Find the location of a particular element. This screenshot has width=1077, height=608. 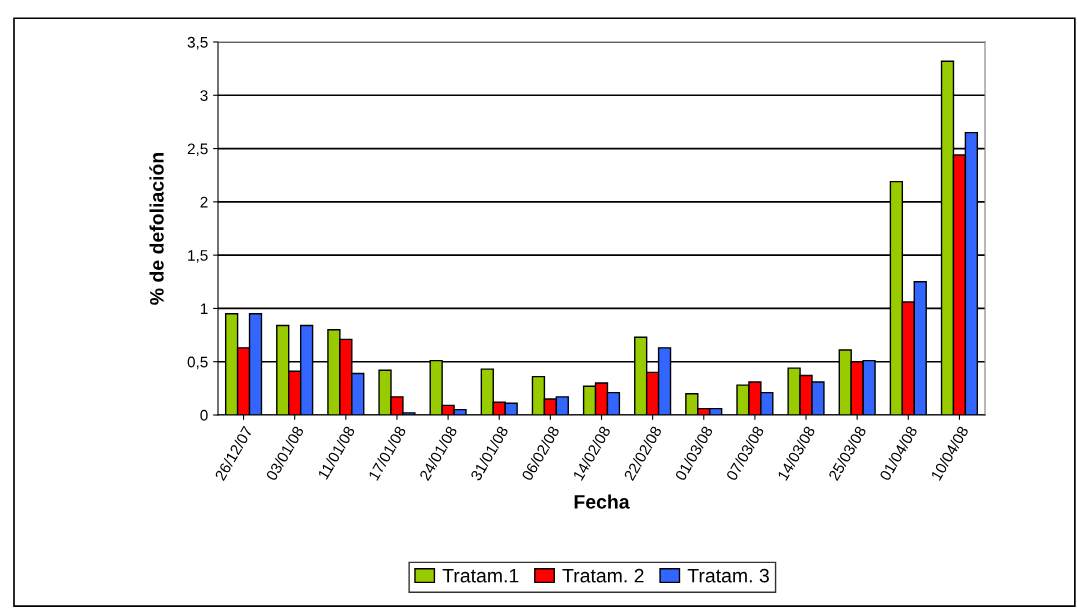

y-tick-label: 1 is located at coordinates (204, 308).